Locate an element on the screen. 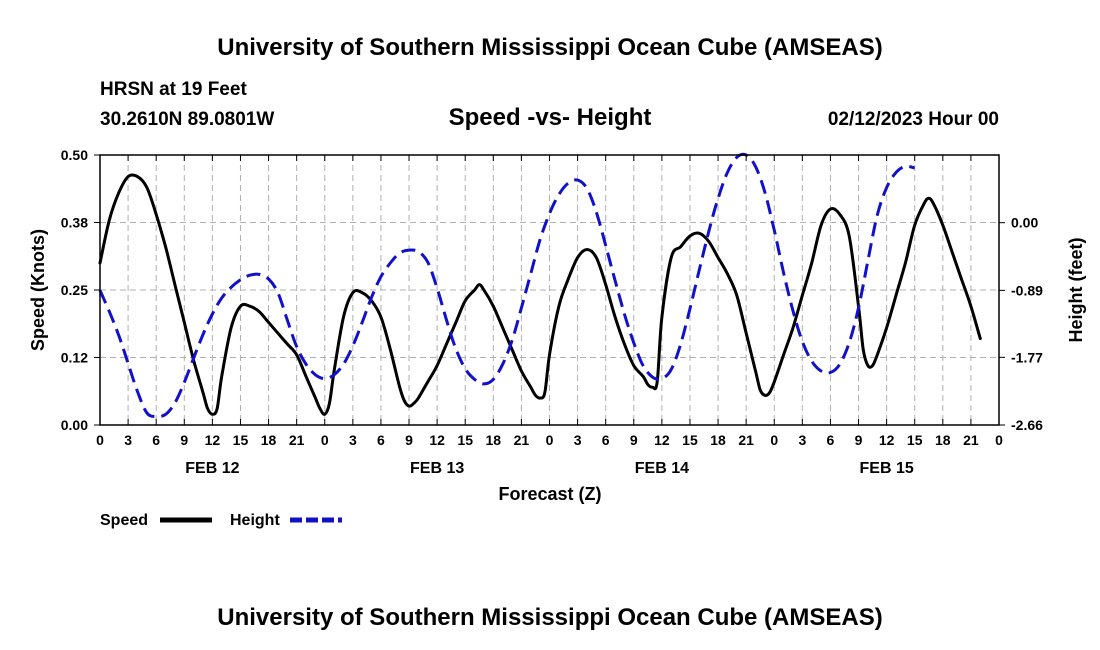  y-tick-label: 0.38 is located at coordinates (74, 223).